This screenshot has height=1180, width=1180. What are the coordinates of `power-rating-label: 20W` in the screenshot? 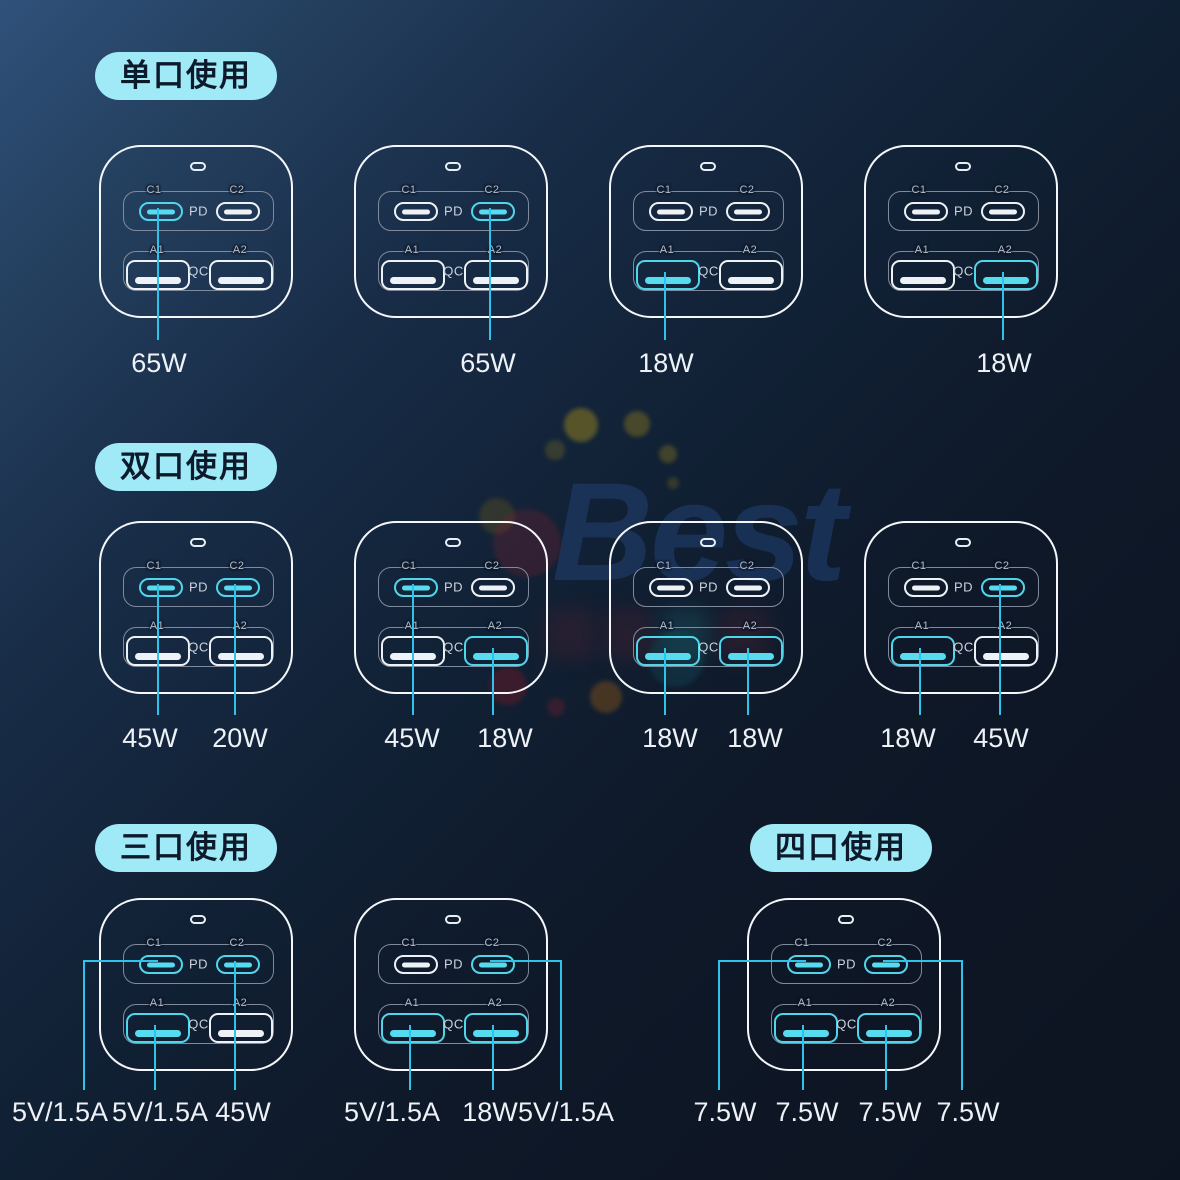 It's located at (240, 738).